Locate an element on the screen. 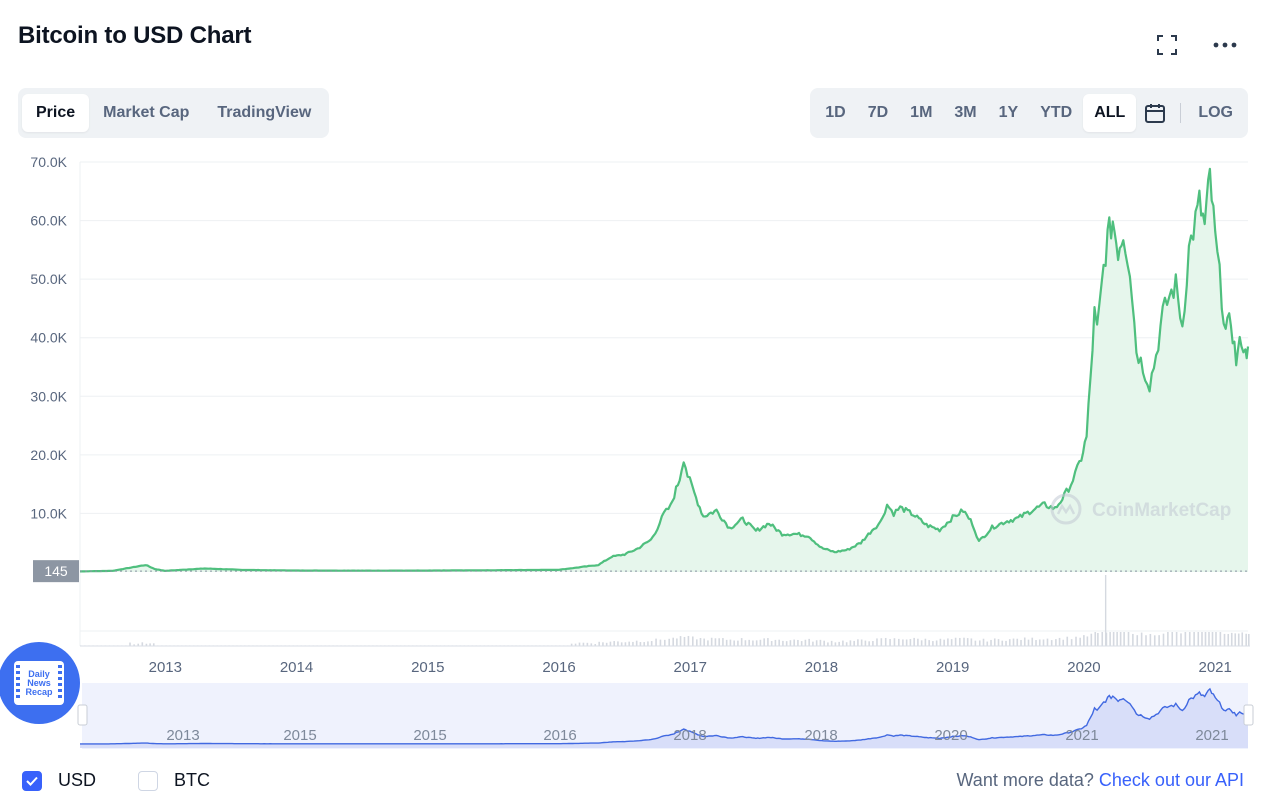 The height and width of the screenshot is (803, 1280). range-3m: 3M is located at coordinates (965, 112).